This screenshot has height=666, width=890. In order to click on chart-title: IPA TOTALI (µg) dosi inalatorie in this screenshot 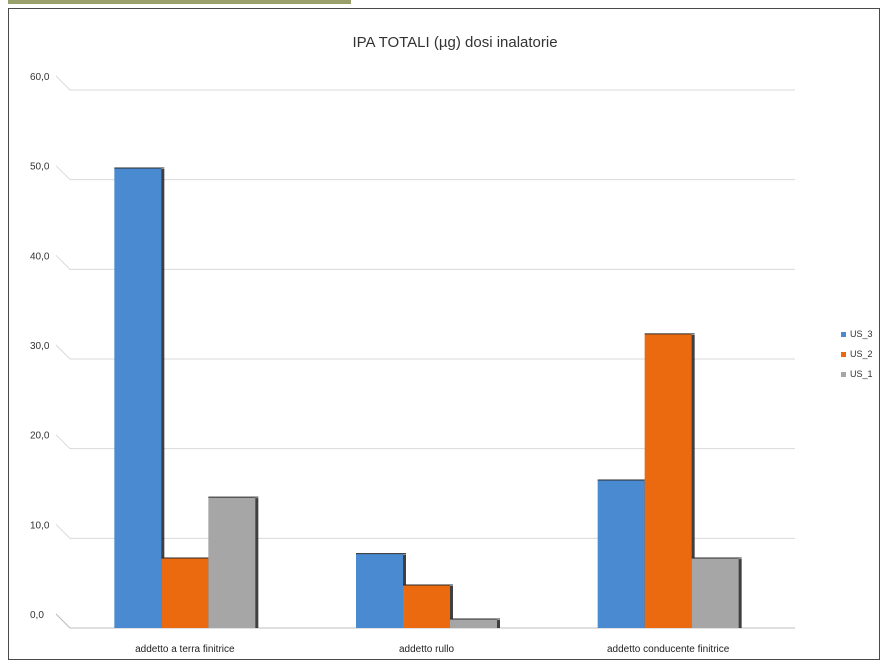, I will do `click(454, 42)`.